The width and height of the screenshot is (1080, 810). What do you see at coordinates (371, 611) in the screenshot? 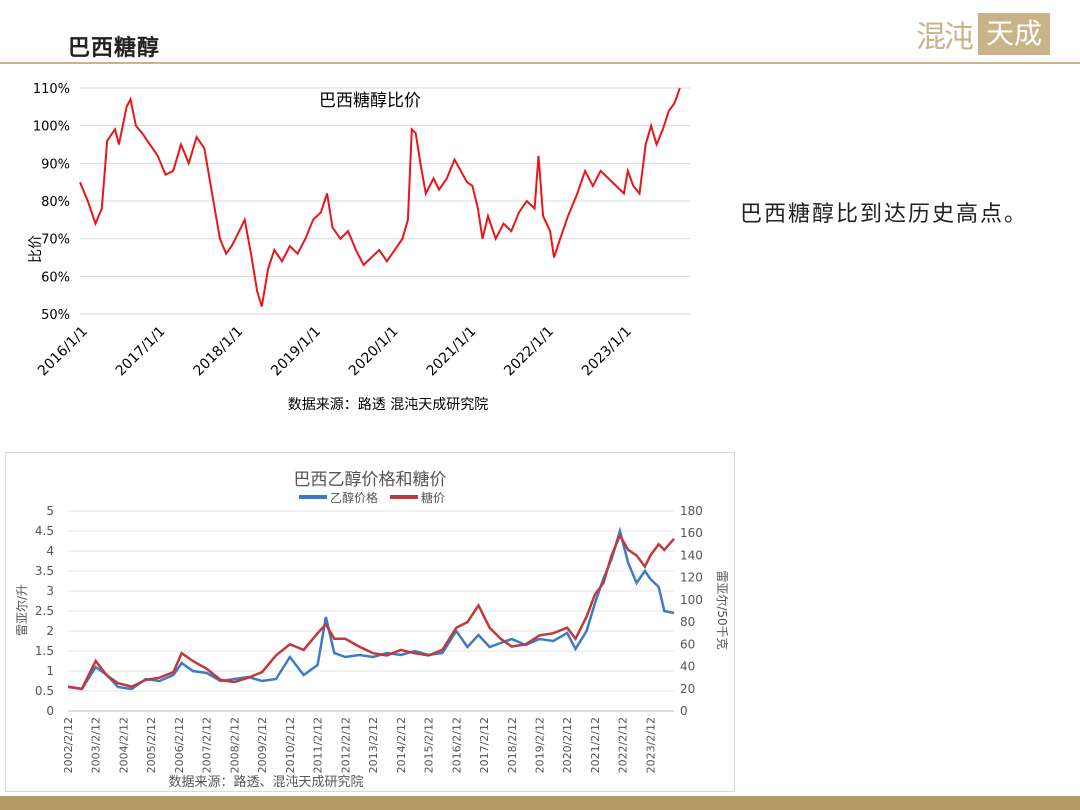
I see `sugar-series-line` at bounding box center [371, 611].